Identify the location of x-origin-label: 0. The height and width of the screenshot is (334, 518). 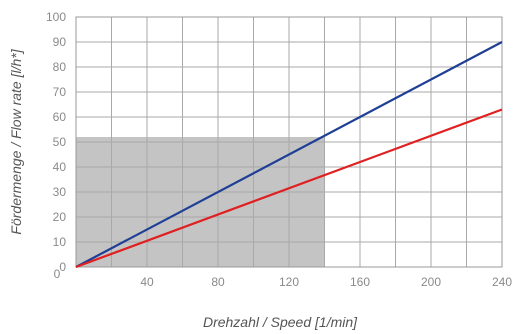
(57, 274).